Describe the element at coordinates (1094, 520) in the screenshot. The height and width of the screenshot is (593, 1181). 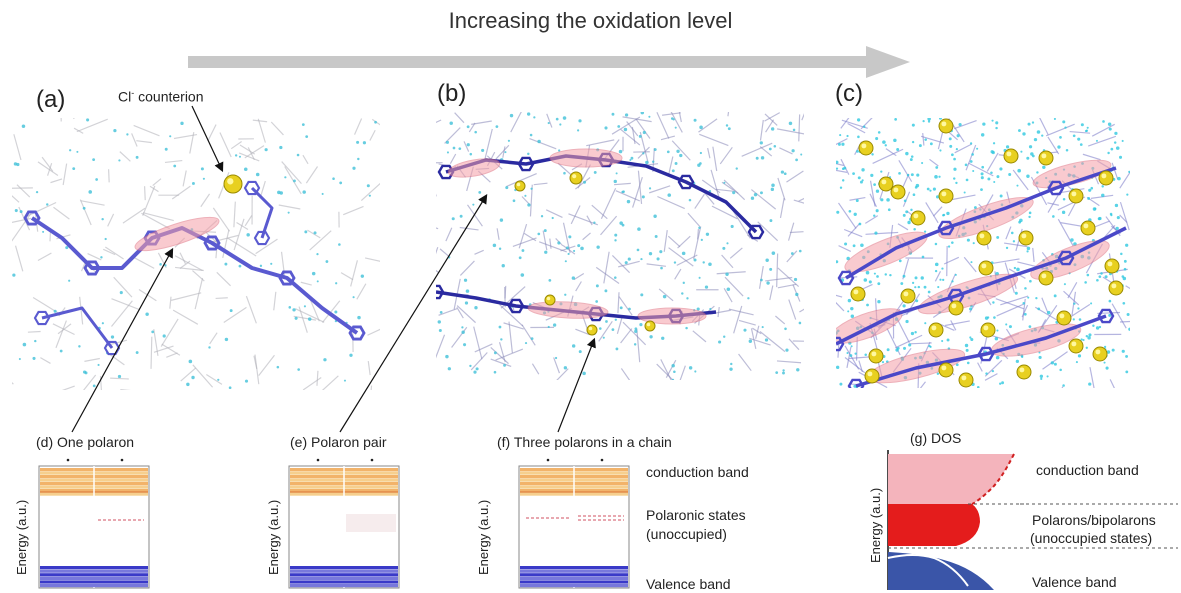
I see `label-polarons-g-1: Polarons/bipolarons` at that location.